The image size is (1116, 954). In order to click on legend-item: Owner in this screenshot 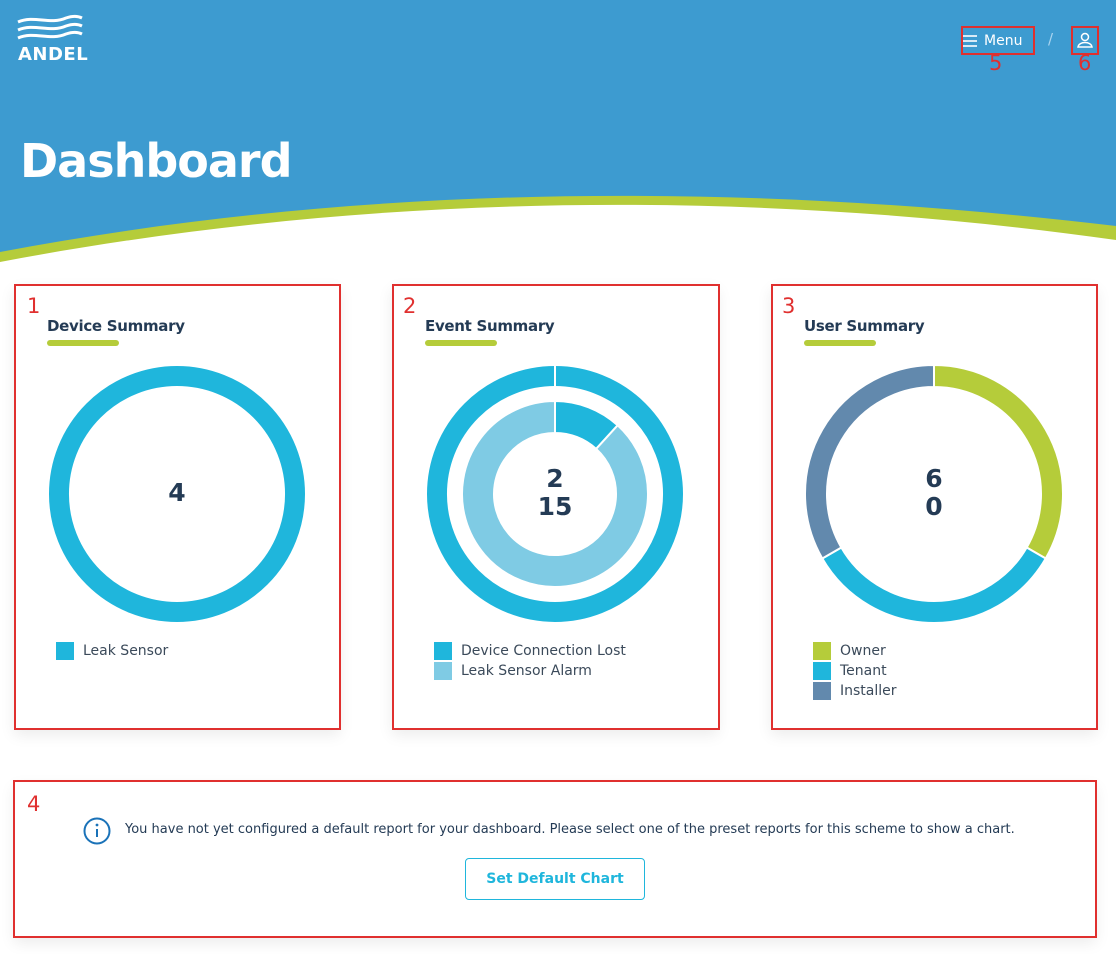, I will do `click(849, 651)`.